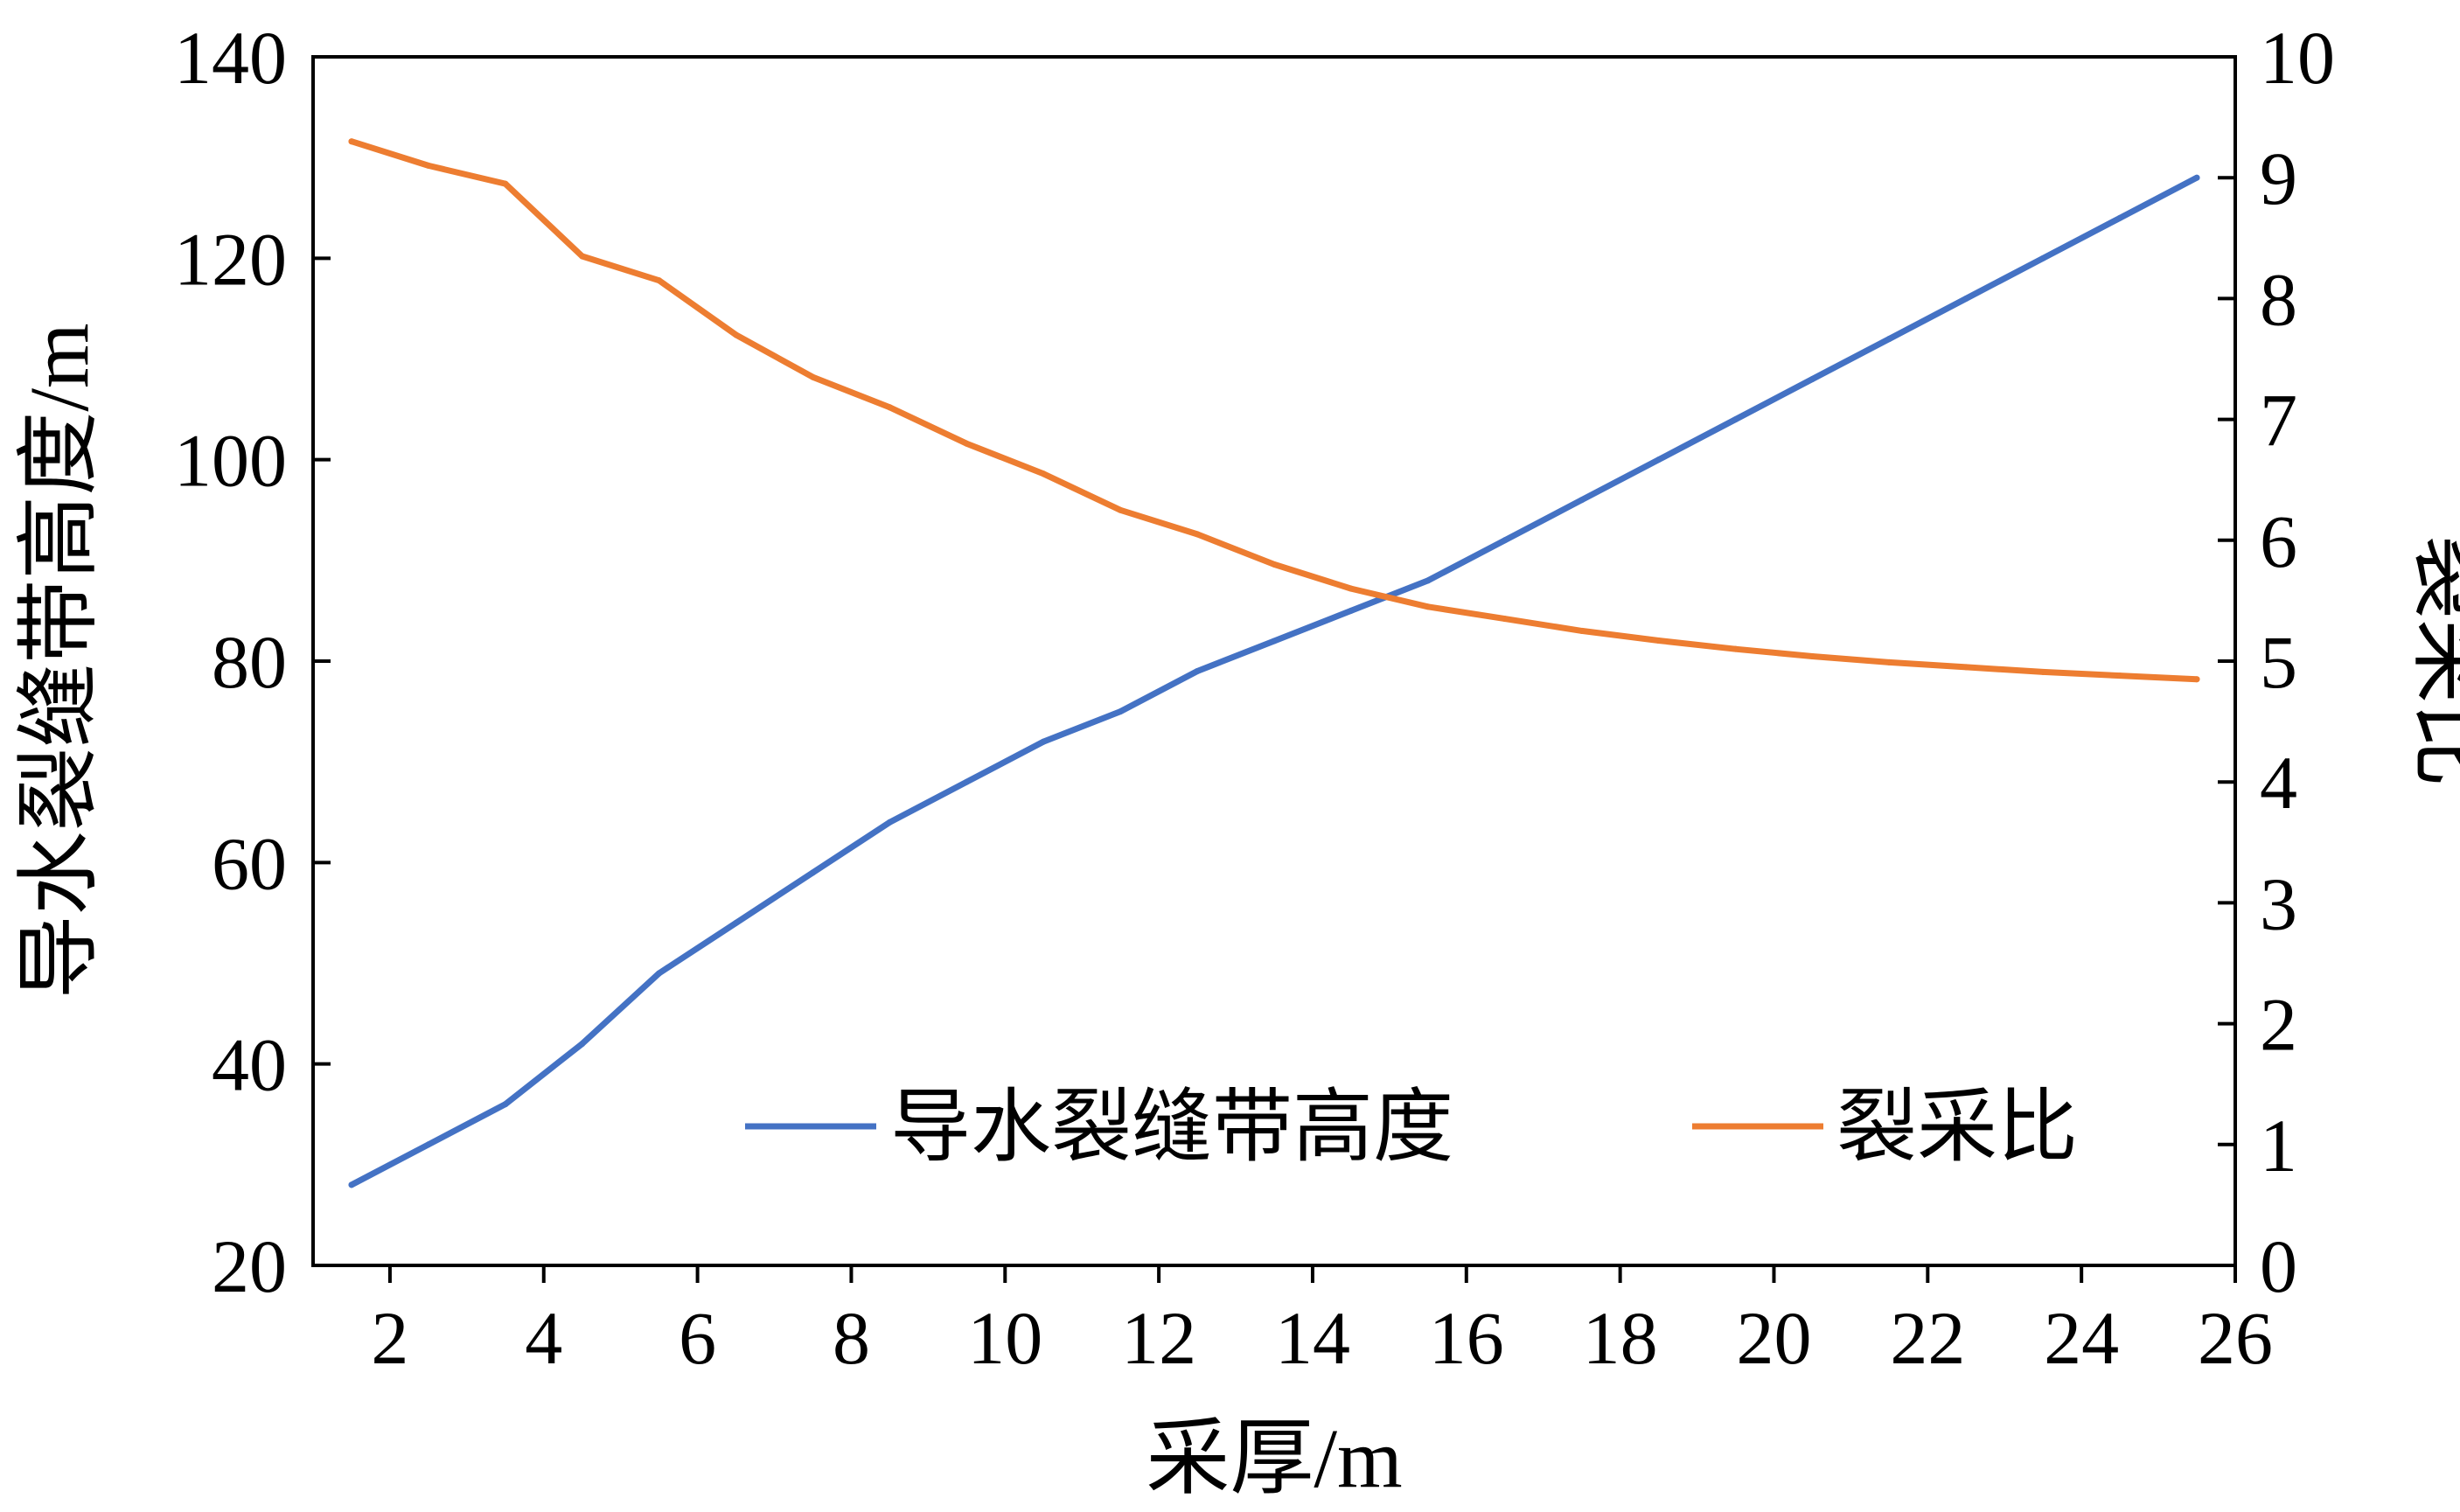 Image resolution: width=2460 pixels, height=1512 pixels. I want to click on right-y-axis-title: 裂采比, so click(2432, 661).